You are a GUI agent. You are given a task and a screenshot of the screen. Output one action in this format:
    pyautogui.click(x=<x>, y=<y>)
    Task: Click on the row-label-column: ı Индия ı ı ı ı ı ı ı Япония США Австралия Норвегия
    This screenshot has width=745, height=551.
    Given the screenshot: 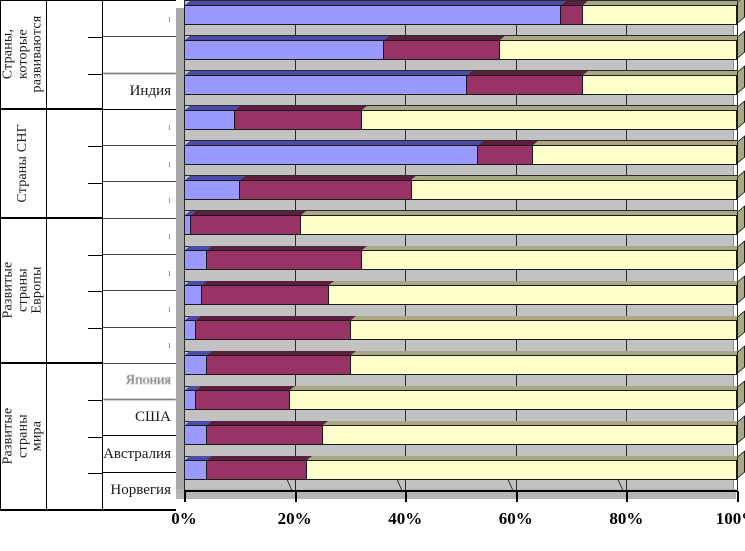 What is the action you would take?
    pyautogui.click(x=139, y=255)
    